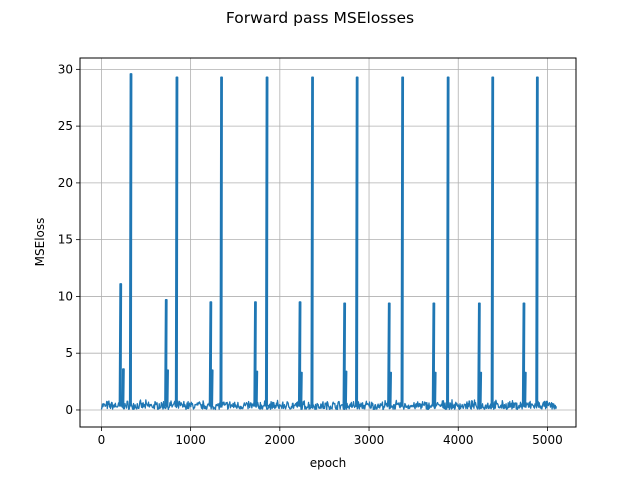 Image resolution: width=640 pixels, height=480 pixels. What do you see at coordinates (65, 296) in the screenshot?
I see `y-tick-label: 10` at bounding box center [65, 296].